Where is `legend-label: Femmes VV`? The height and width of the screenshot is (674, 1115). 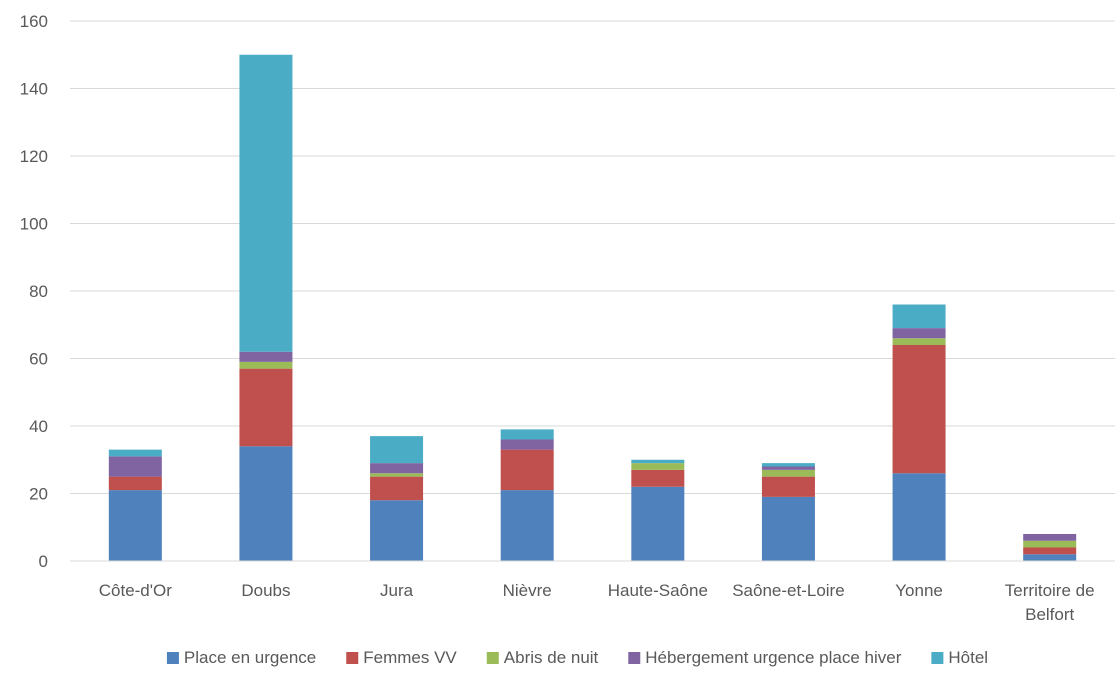 legend-label: Femmes VV is located at coordinates (410, 657).